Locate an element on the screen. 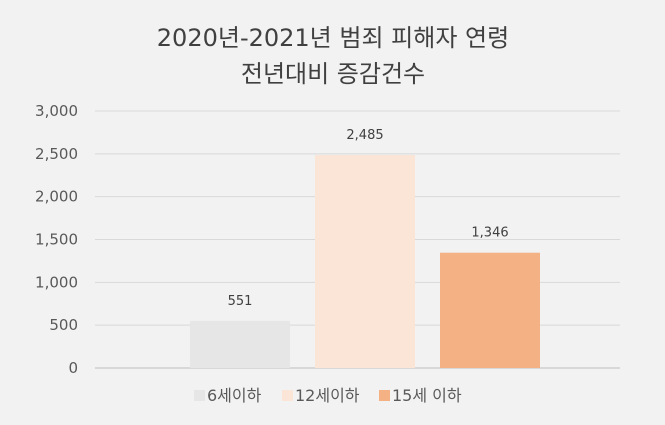  legend-label-3: 15세 이하 is located at coordinates (427, 395).